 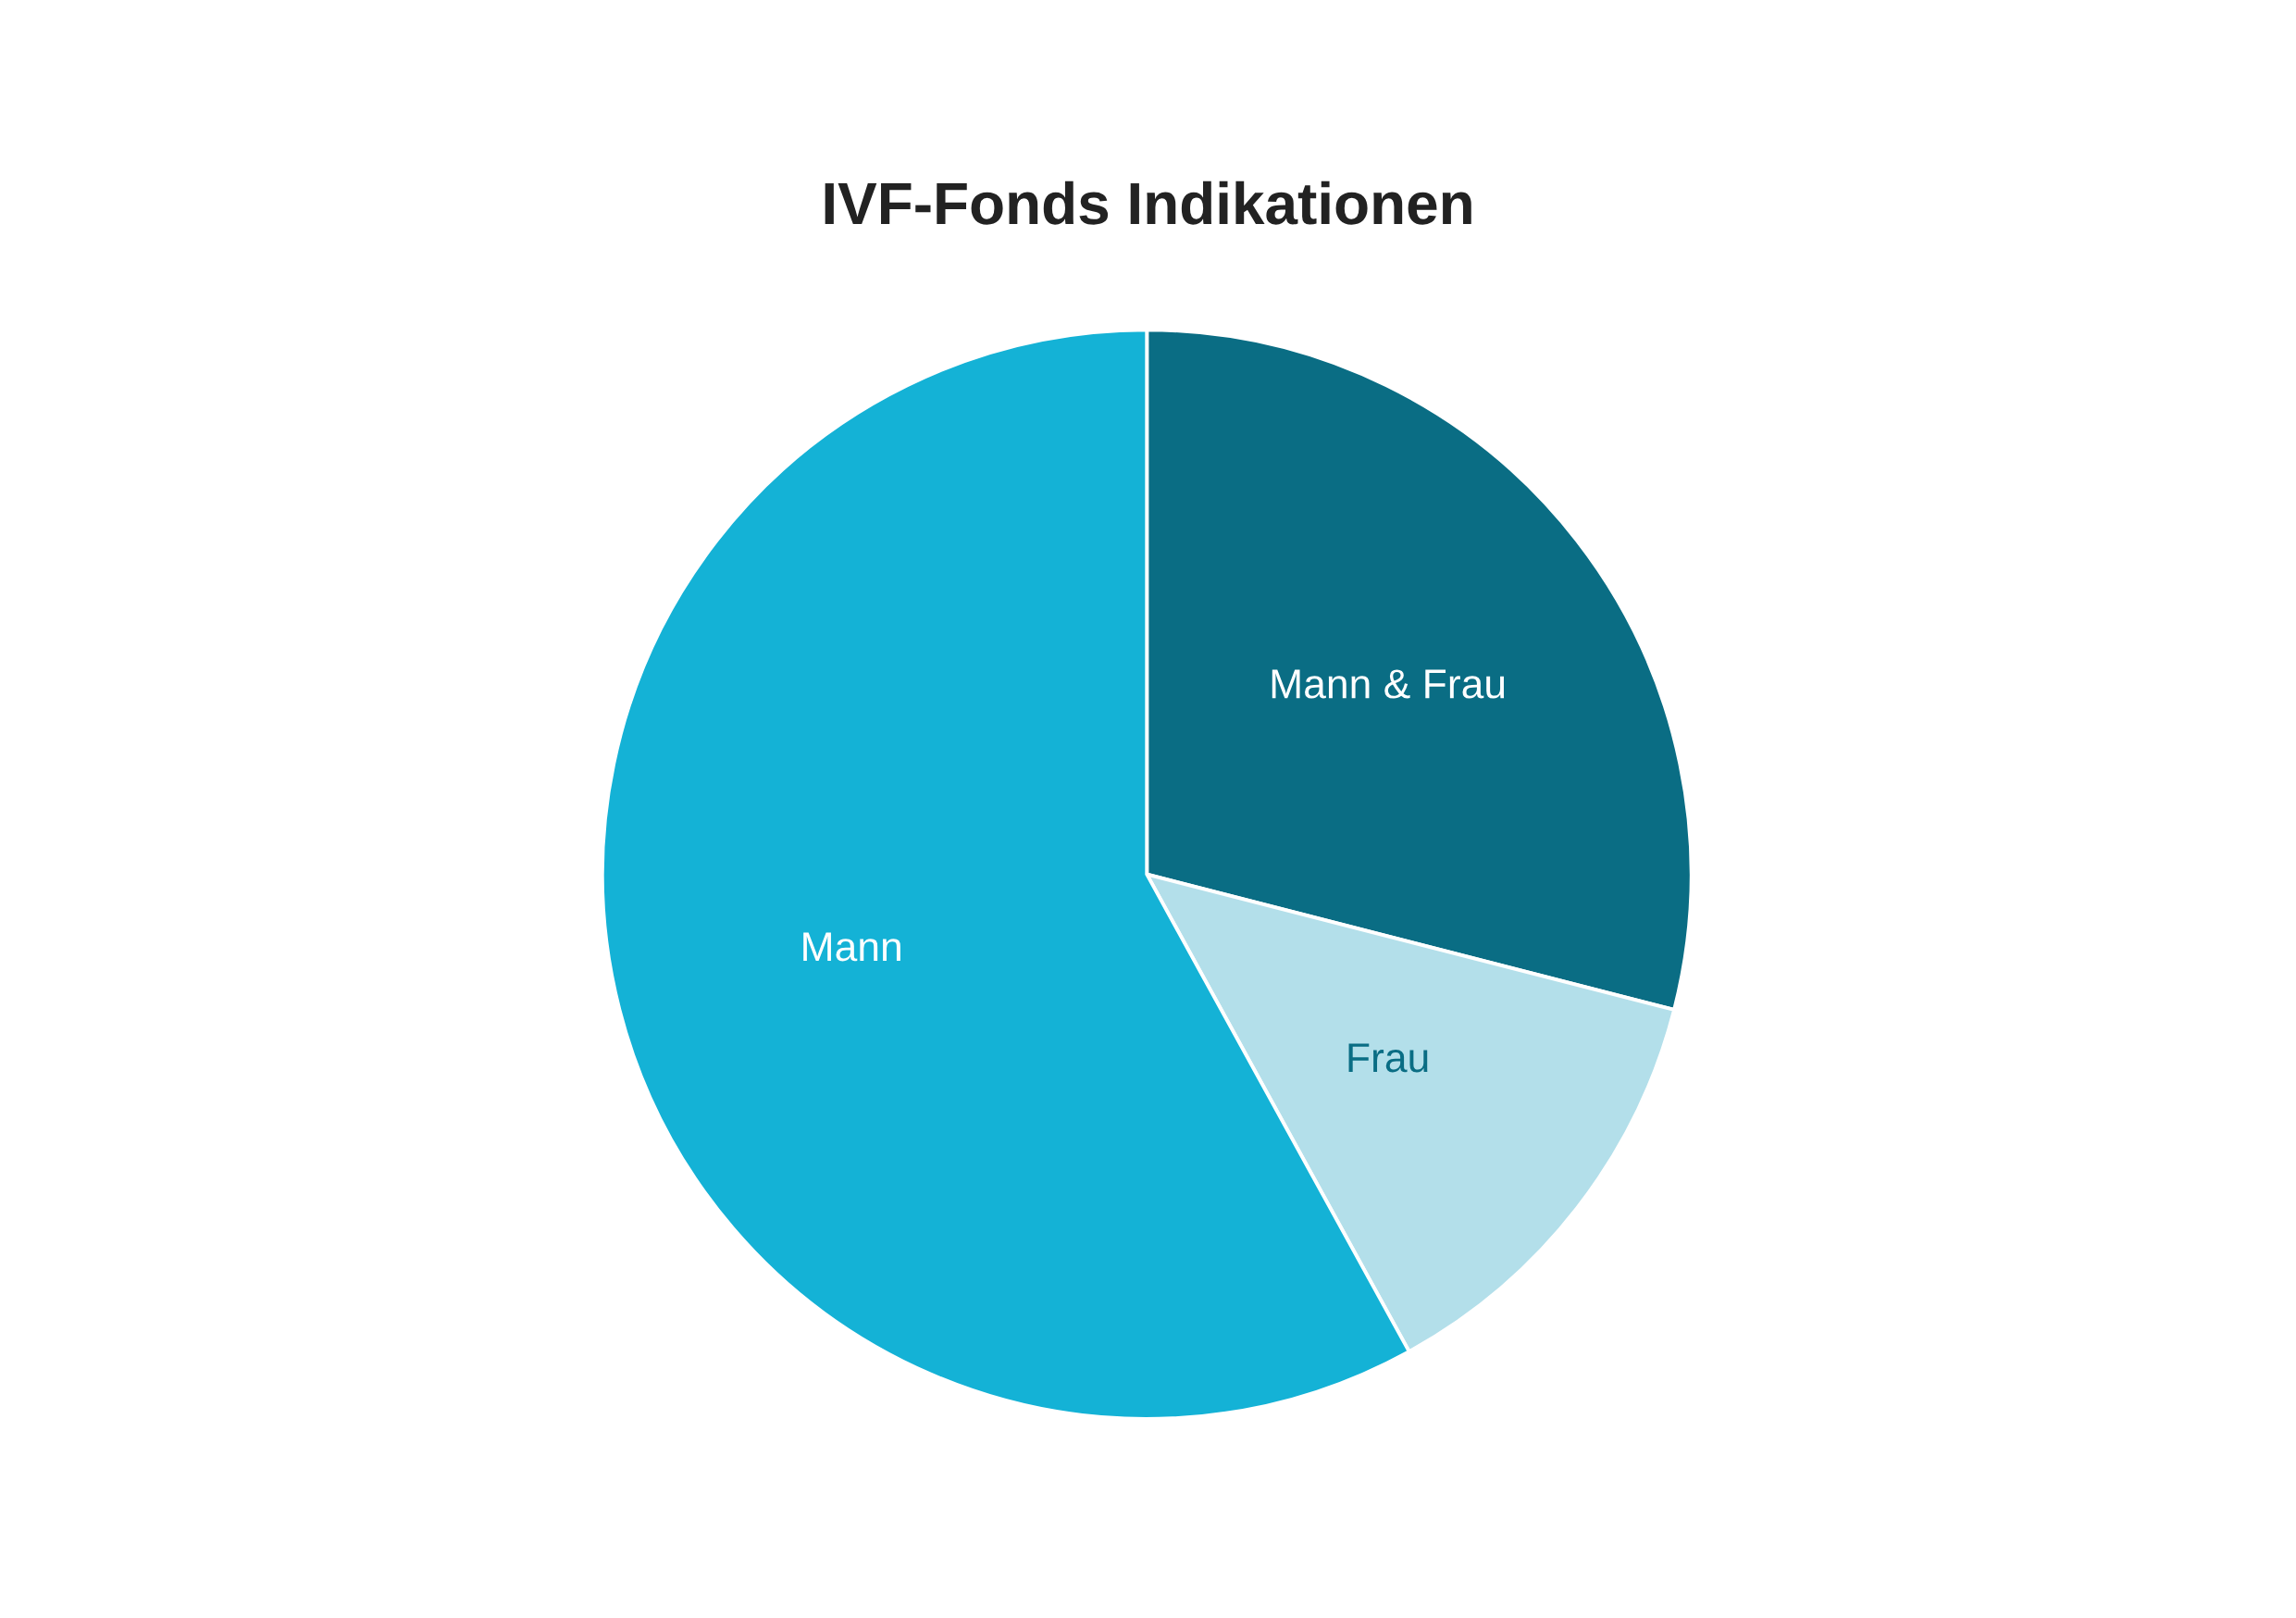 What do you see at coordinates (852, 947) in the screenshot?
I see `slice-label: Mann` at bounding box center [852, 947].